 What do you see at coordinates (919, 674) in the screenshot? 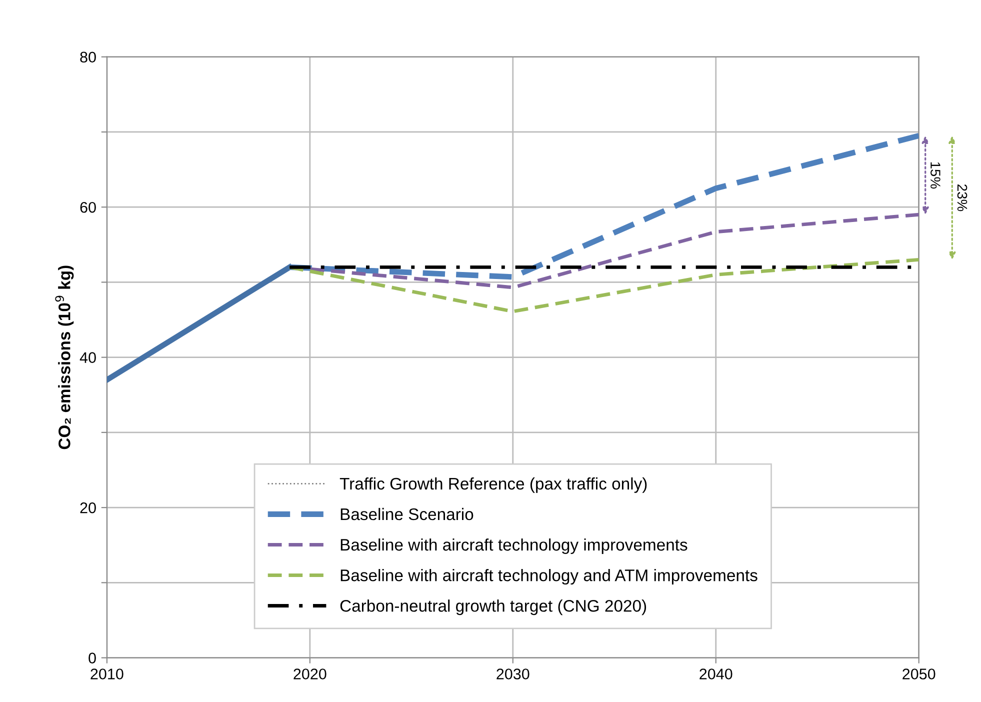
I see `x-tick-label: 2050` at bounding box center [919, 674].